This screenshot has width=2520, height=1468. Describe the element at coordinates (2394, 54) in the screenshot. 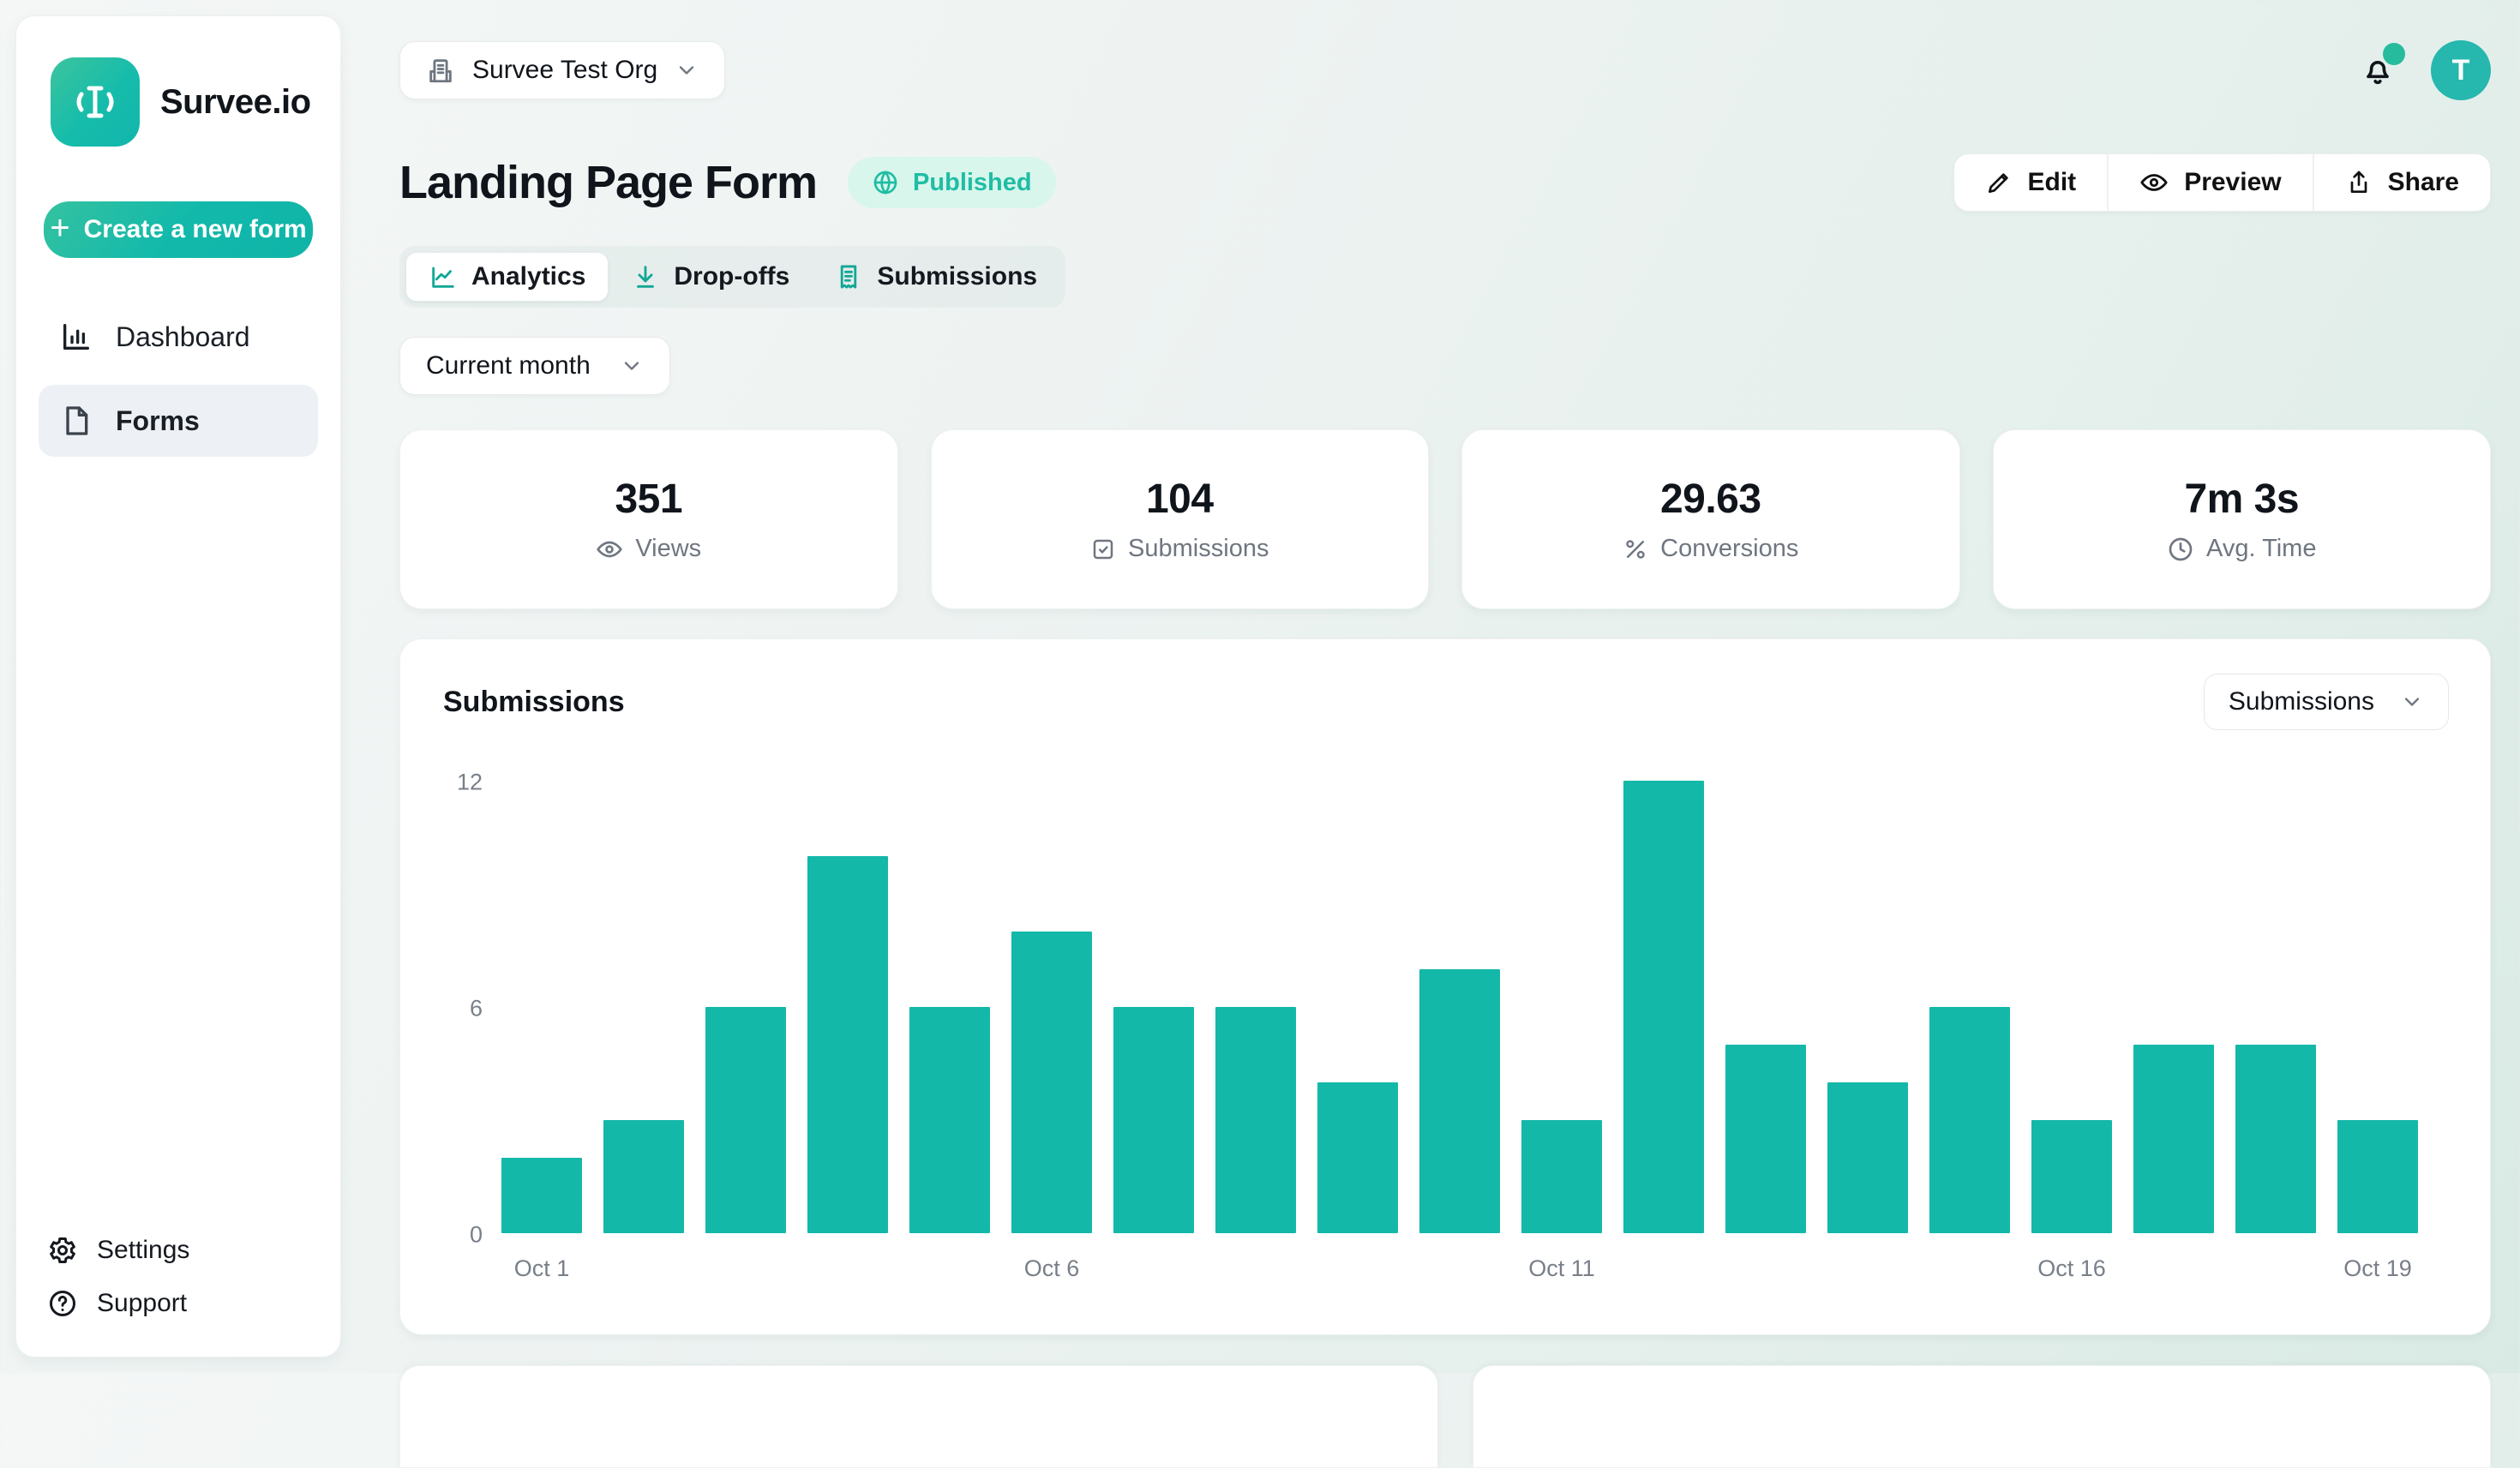

I see `notification-dot` at that location.